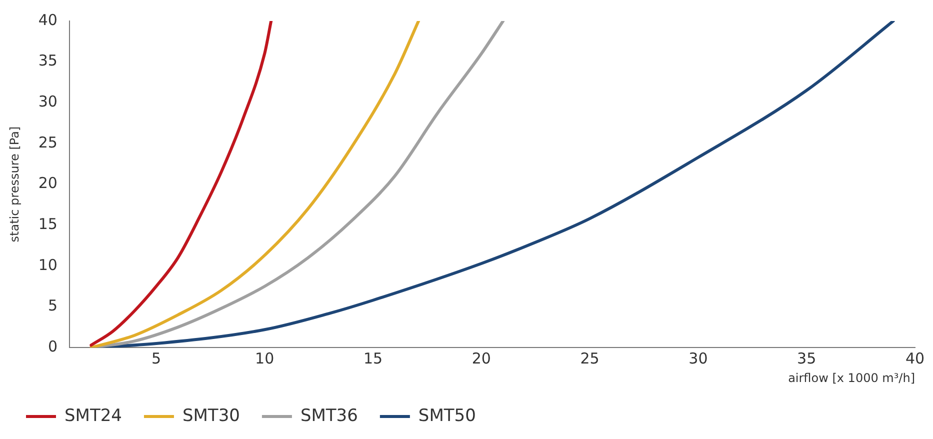 The image size is (933, 439). I want to click on x-tick-label: 15, so click(373, 358).